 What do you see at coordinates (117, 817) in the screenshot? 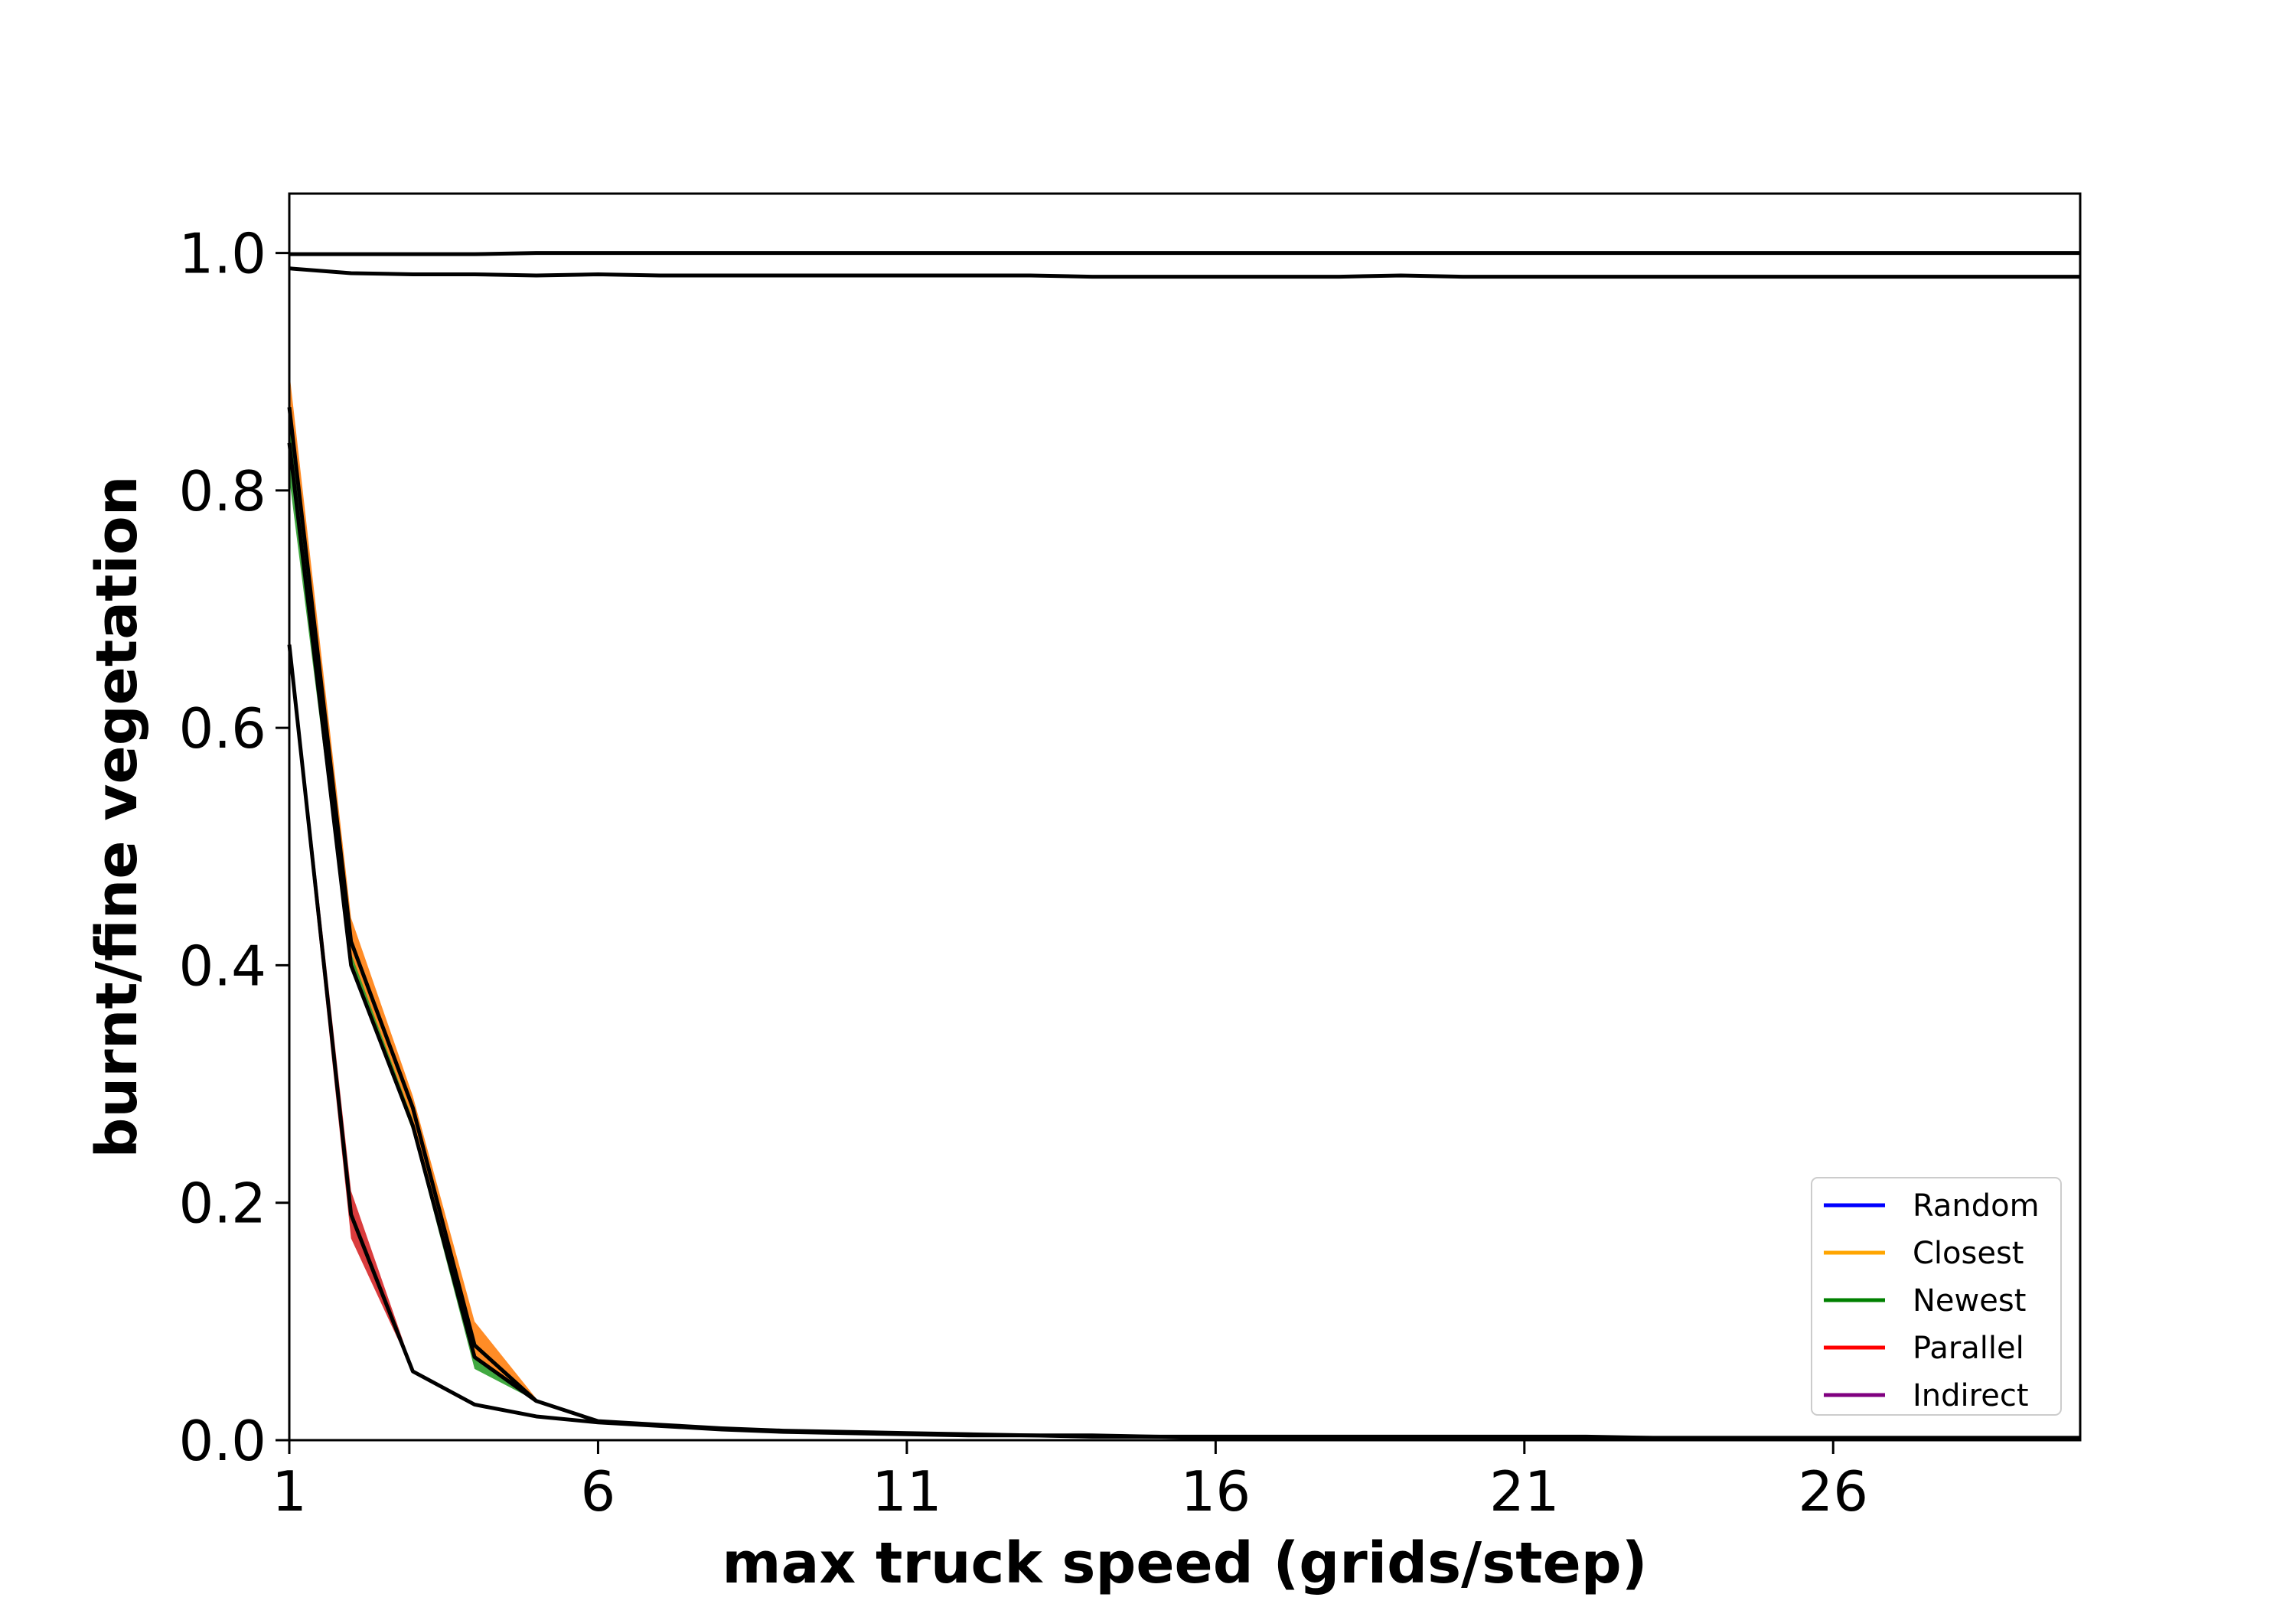
I see `y-axis-title: burnt/fine vegetation` at bounding box center [117, 817].